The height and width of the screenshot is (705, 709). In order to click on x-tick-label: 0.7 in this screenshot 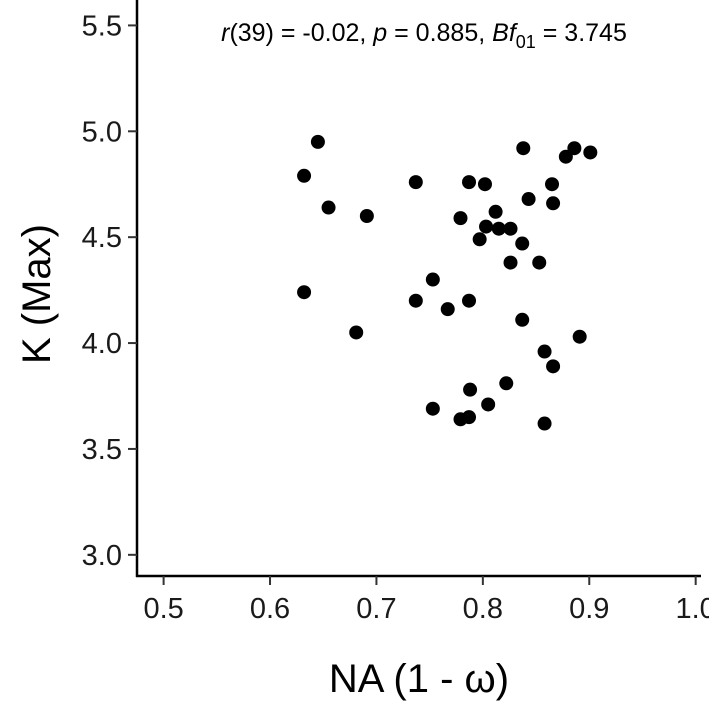, I will do `click(376, 609)`.